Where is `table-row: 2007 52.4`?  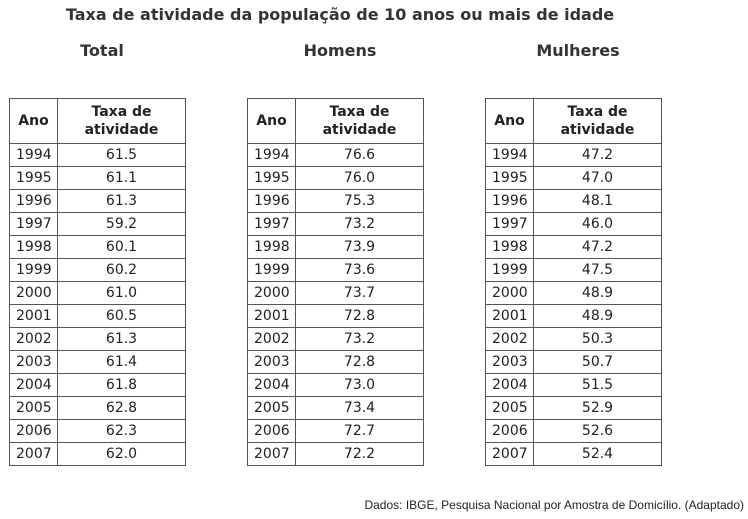
table-row: 2007 52.4 is located at coordinates (573, 454).